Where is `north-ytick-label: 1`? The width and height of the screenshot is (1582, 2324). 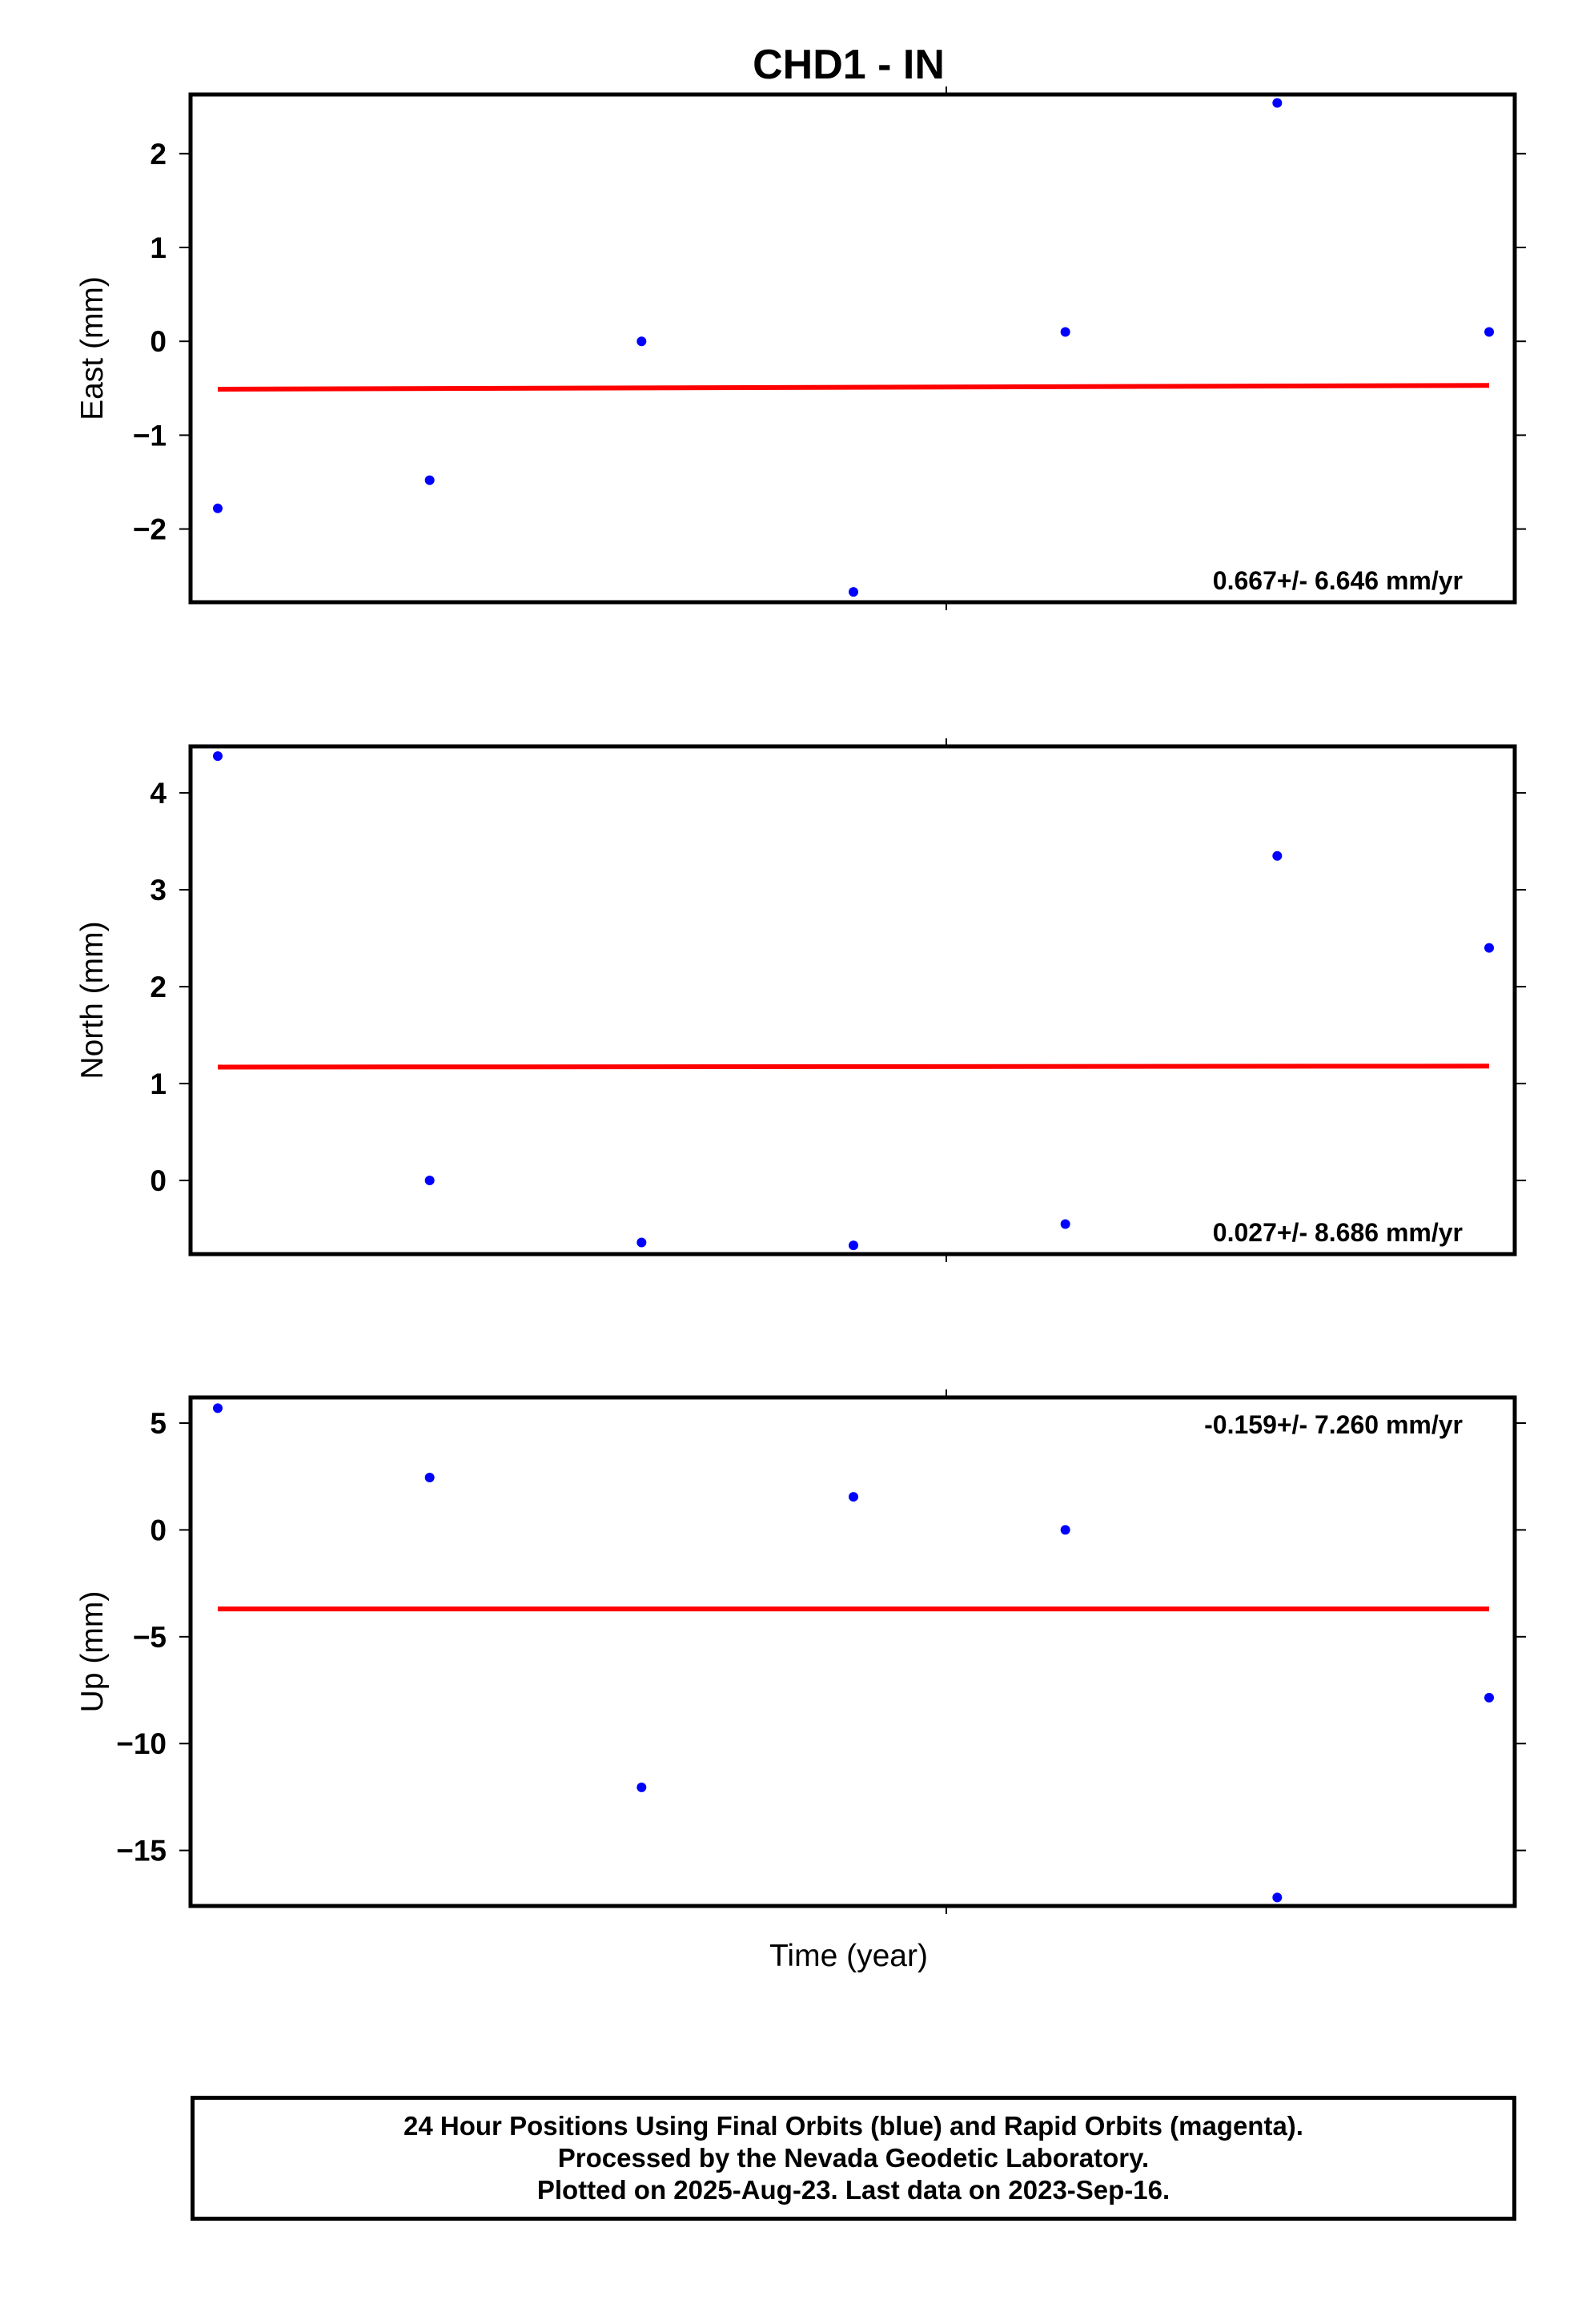
north-ytick-label: 1 is located at coordinates (158, 1084).